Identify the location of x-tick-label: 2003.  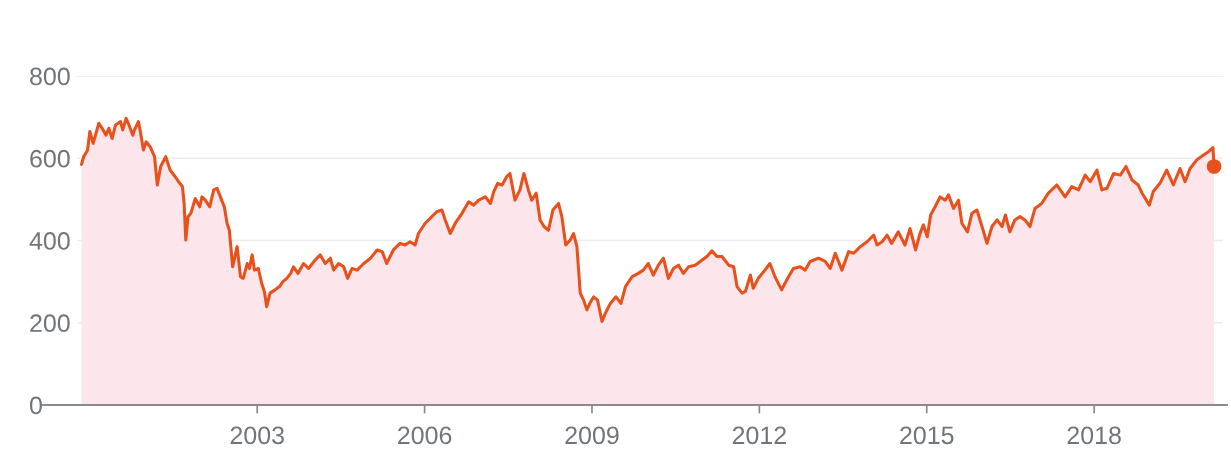
(257, 435).